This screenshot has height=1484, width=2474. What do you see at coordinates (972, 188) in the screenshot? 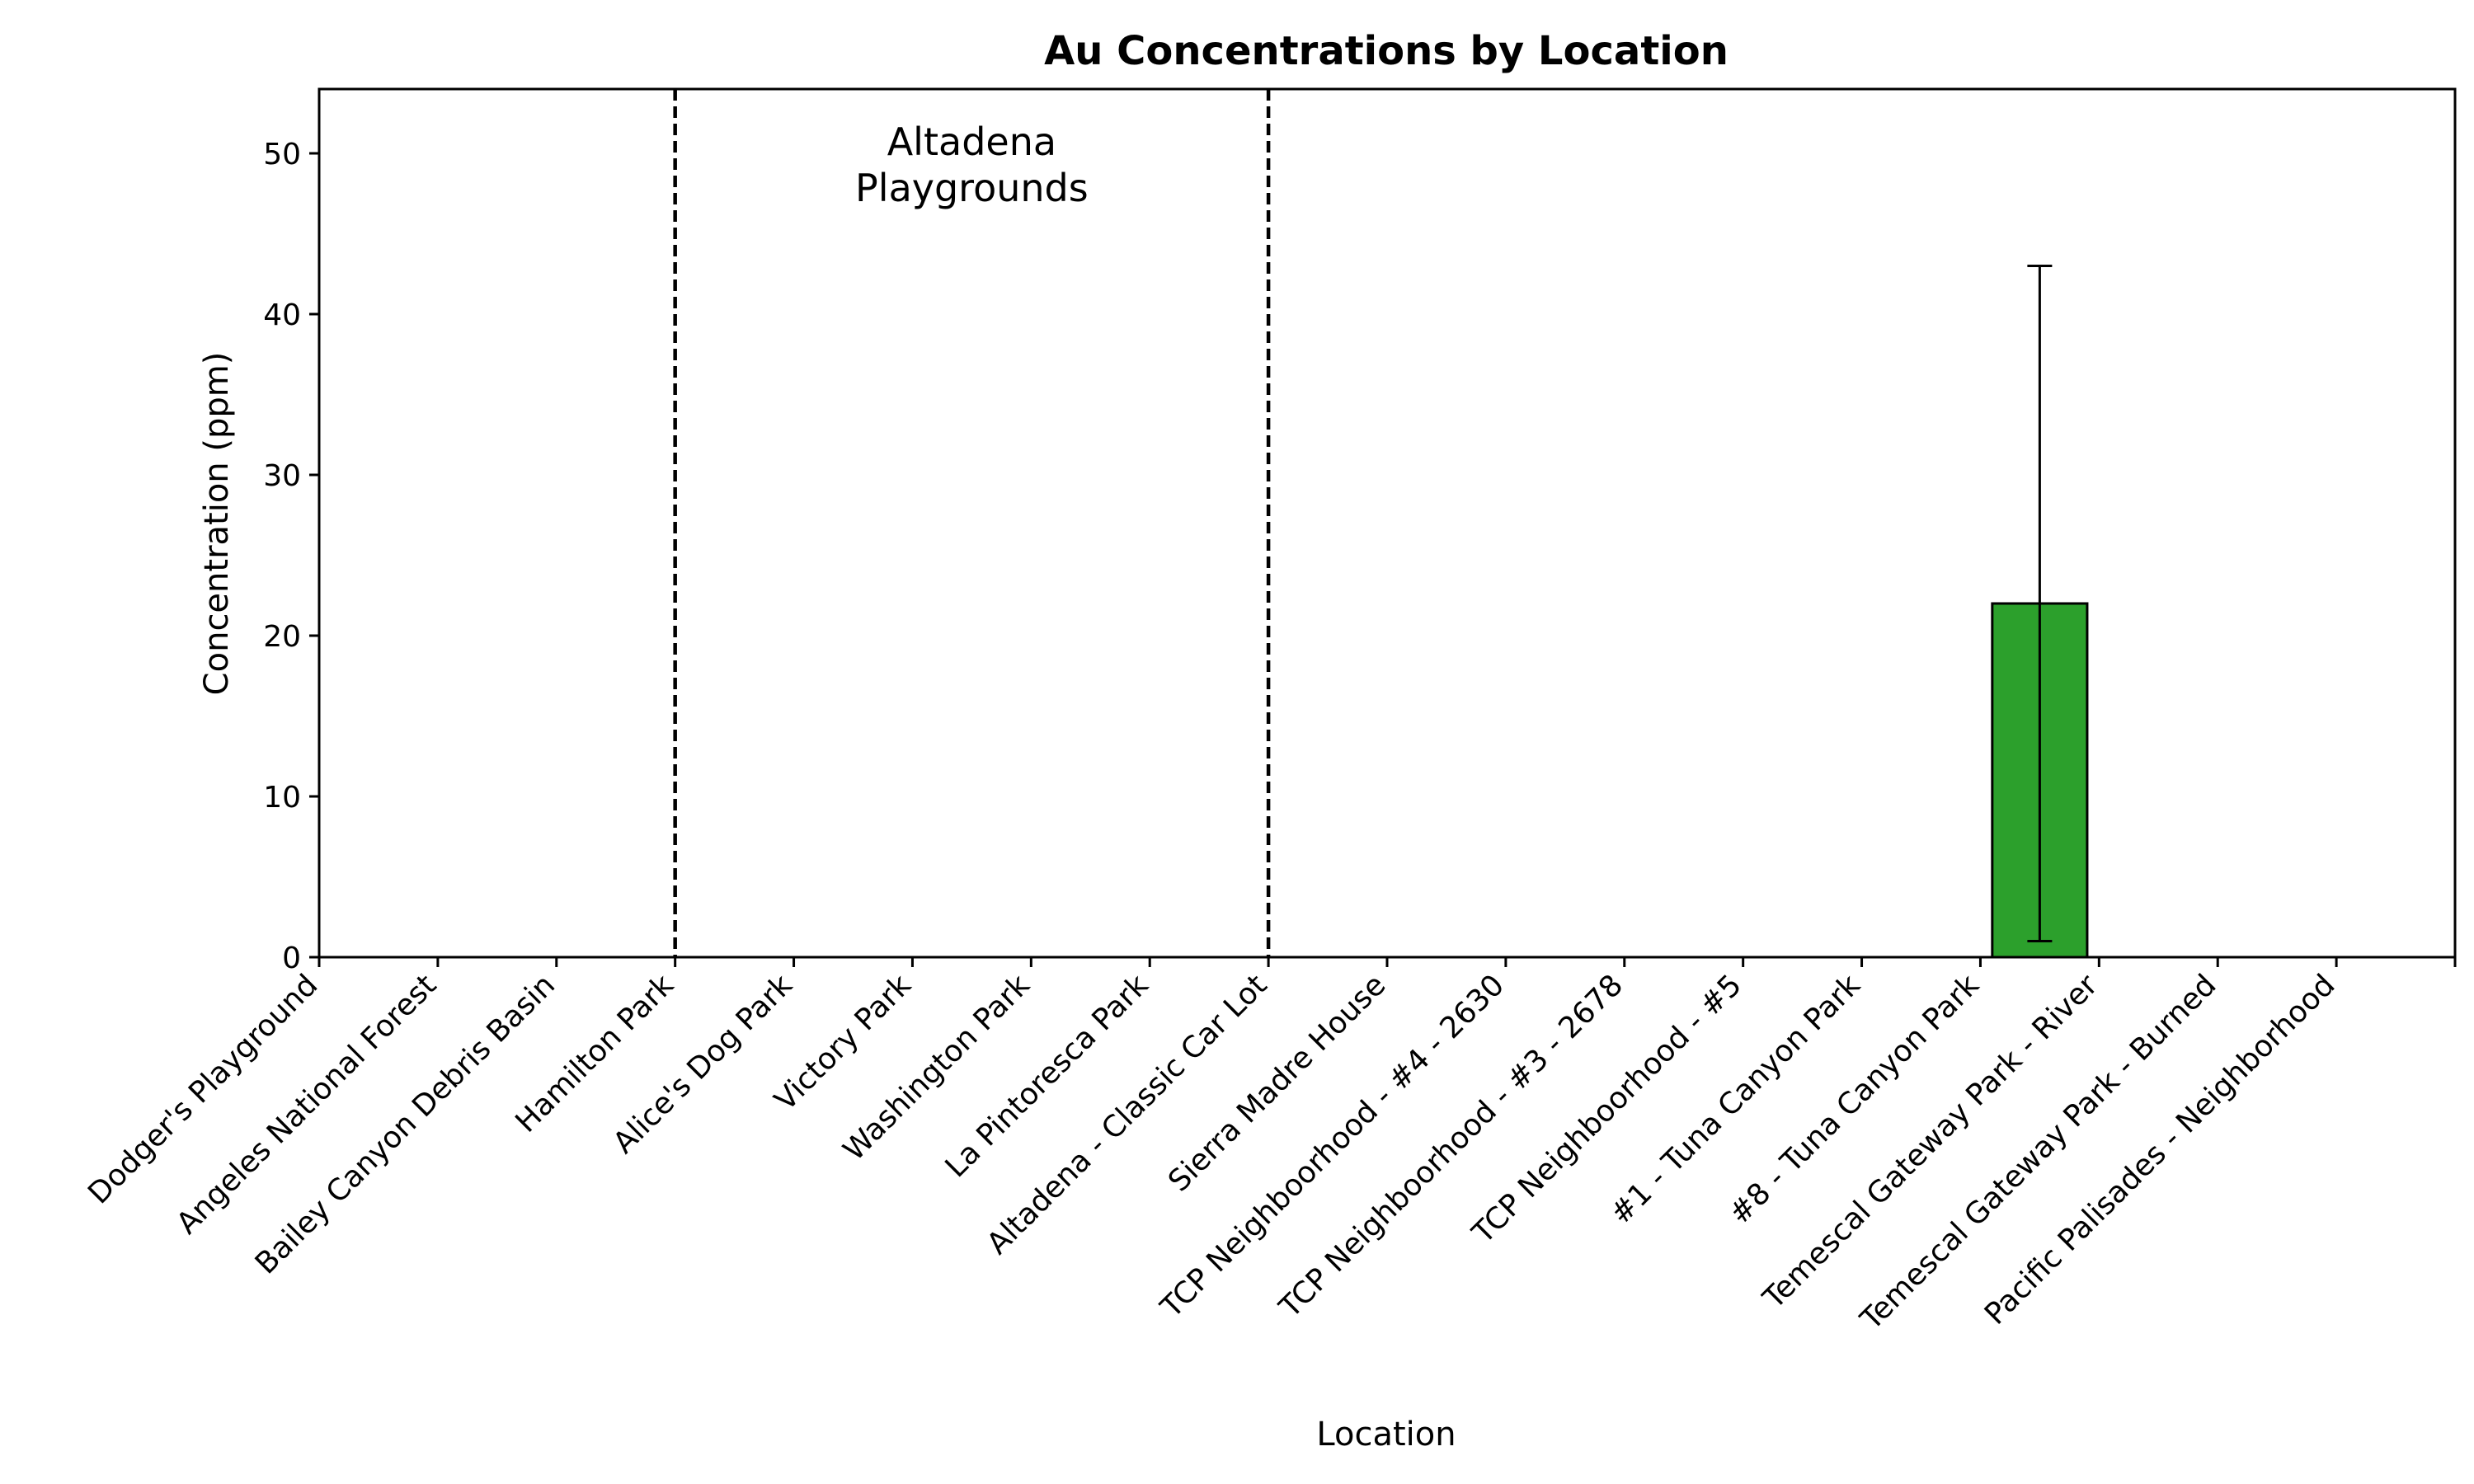
I see `annotation-line-1: Playgrounds` at bounding box center [972, 188].